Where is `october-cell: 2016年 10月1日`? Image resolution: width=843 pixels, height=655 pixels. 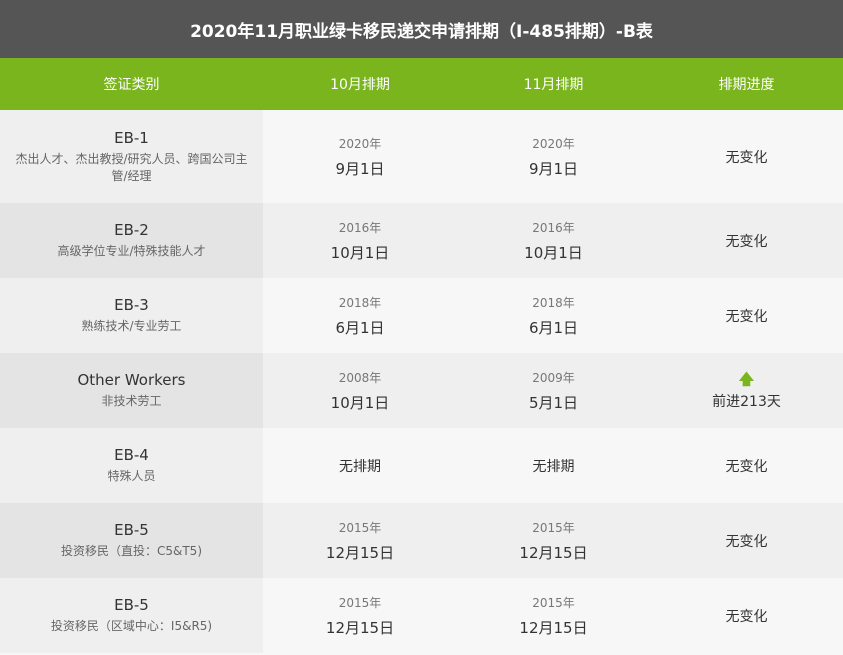
october-cell: 2016年 10月1日 is located at coordinates (360, 240).